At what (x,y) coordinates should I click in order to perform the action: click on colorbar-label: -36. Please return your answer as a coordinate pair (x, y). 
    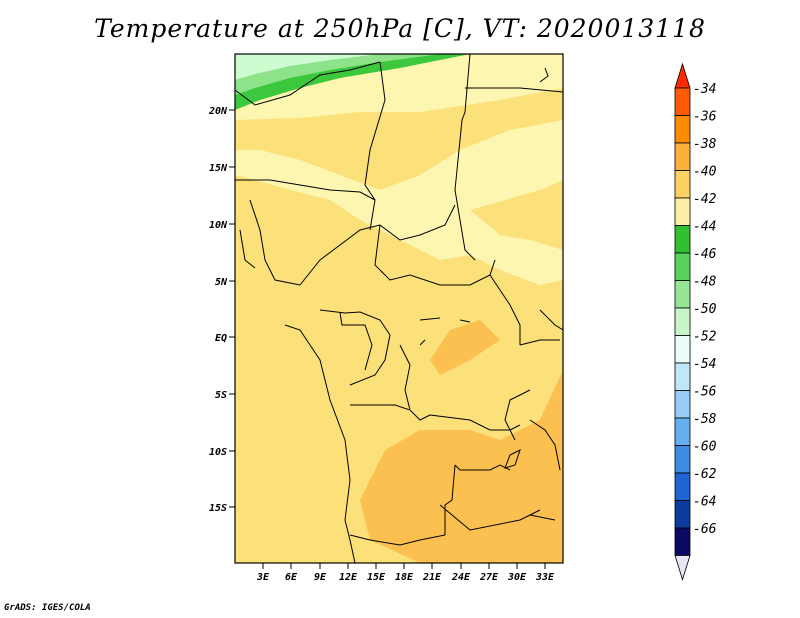
    Looking at the image, I should click on (705, 117).